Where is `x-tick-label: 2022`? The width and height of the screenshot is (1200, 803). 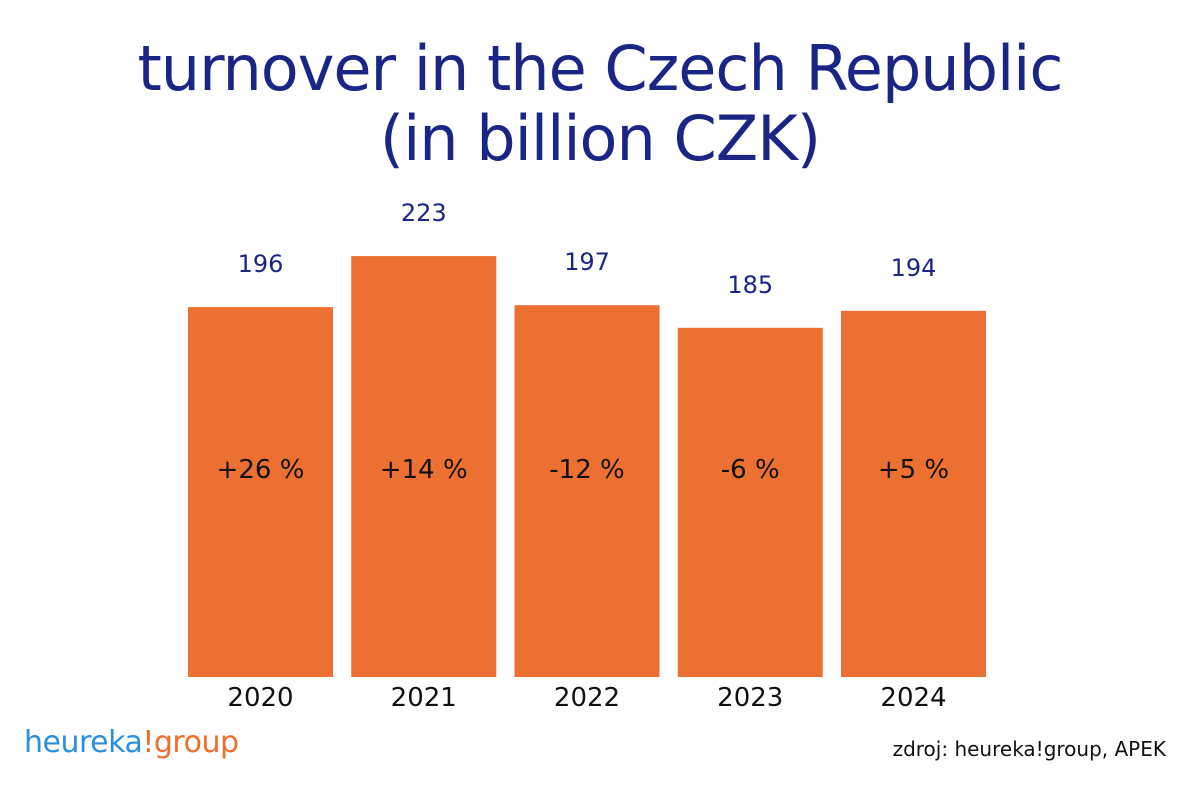 x-tick-label: 2022 is located at coordinates (587, 698).